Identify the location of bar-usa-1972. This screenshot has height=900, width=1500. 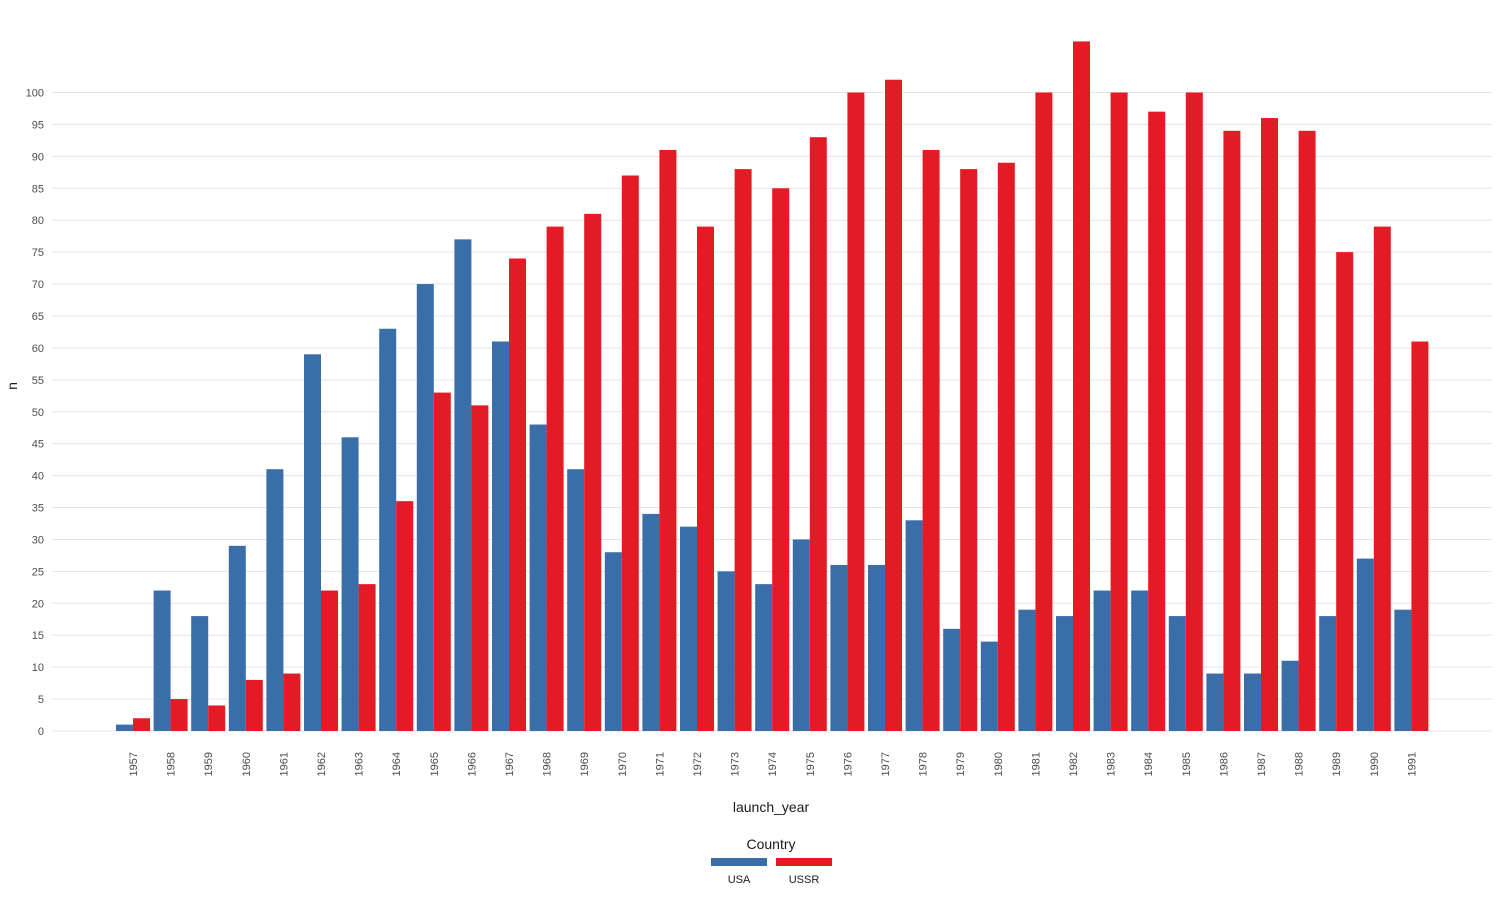
(688, 628).